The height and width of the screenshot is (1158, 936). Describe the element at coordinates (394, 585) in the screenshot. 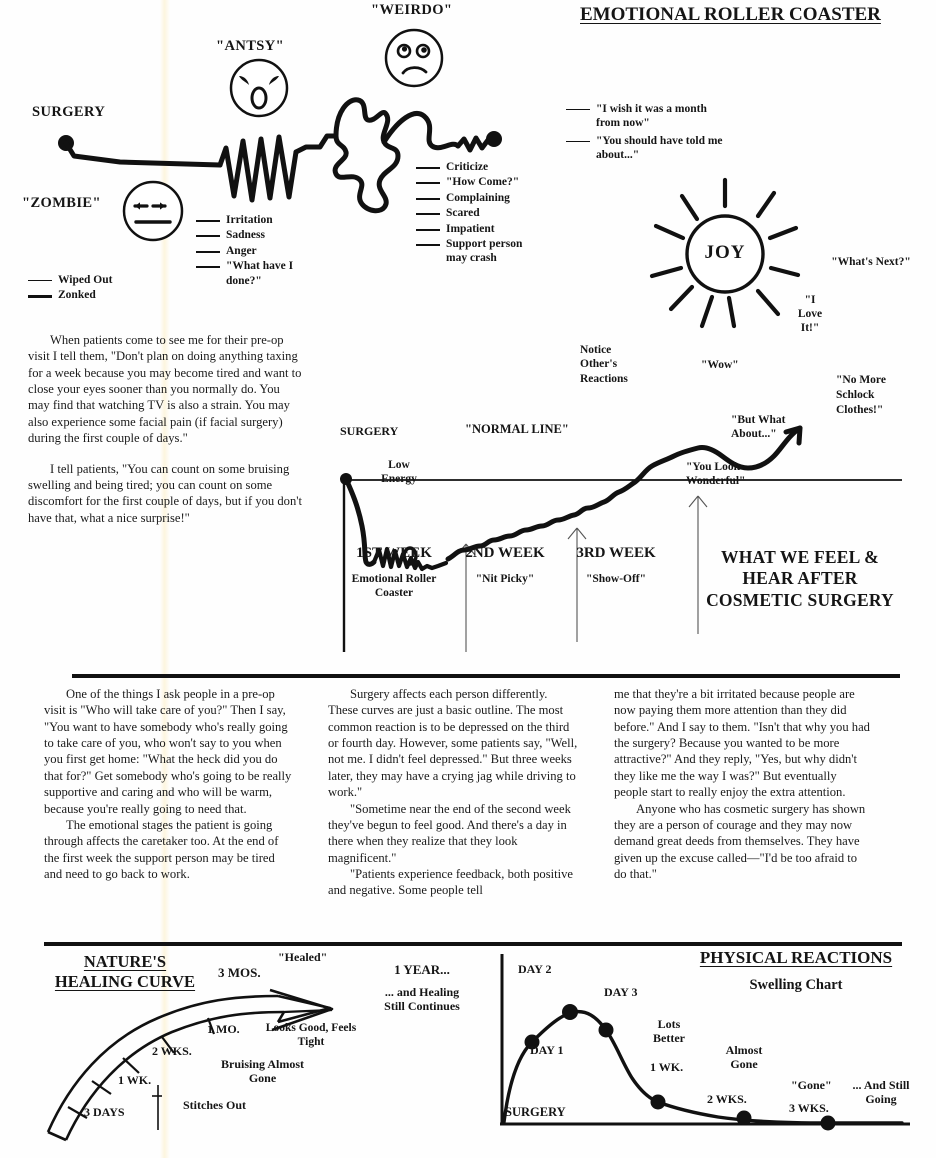

I see `week-sub-label: Emotional Roller Coaster` at that location.